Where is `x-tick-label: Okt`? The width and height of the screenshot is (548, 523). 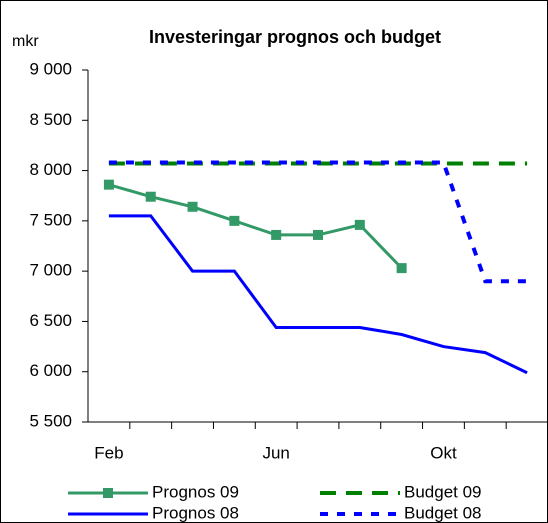 x-tick-label: Okt is located at coordinates (443, 452).